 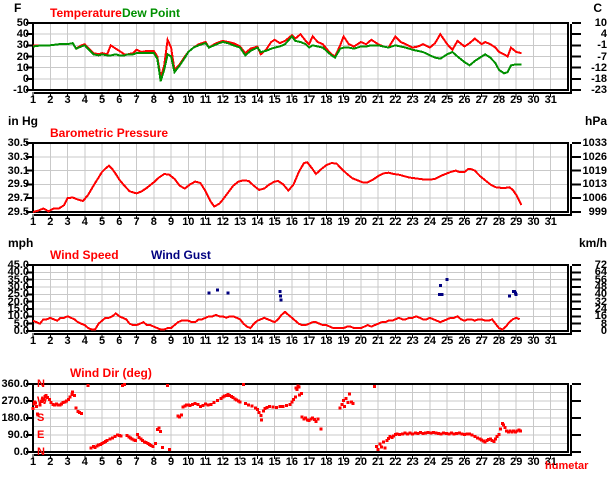 I want to click on y-axis-right-tick: 1019, so click(x=594, y=170).